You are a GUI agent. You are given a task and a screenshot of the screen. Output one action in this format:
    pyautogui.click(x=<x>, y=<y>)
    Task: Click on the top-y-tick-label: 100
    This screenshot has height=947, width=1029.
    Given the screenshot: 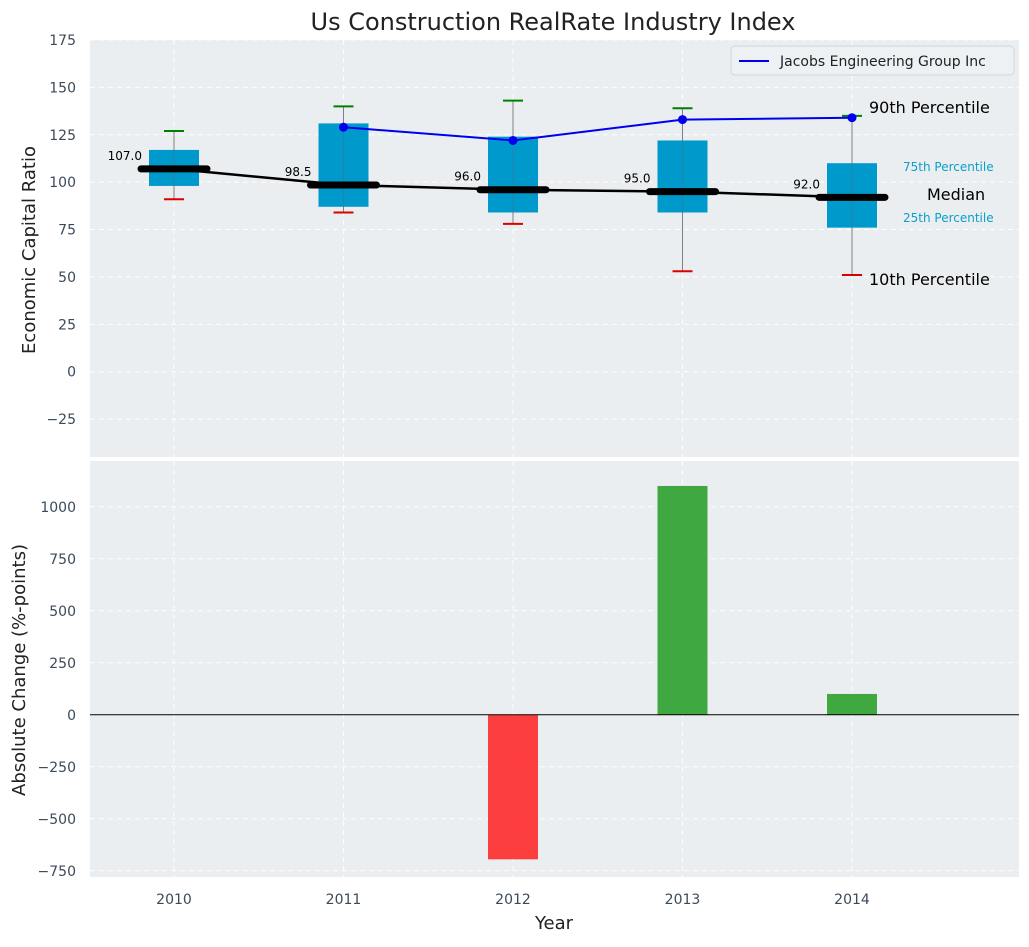 What is the action you would take?
    pyautogui.click(x=62, y=183)
    